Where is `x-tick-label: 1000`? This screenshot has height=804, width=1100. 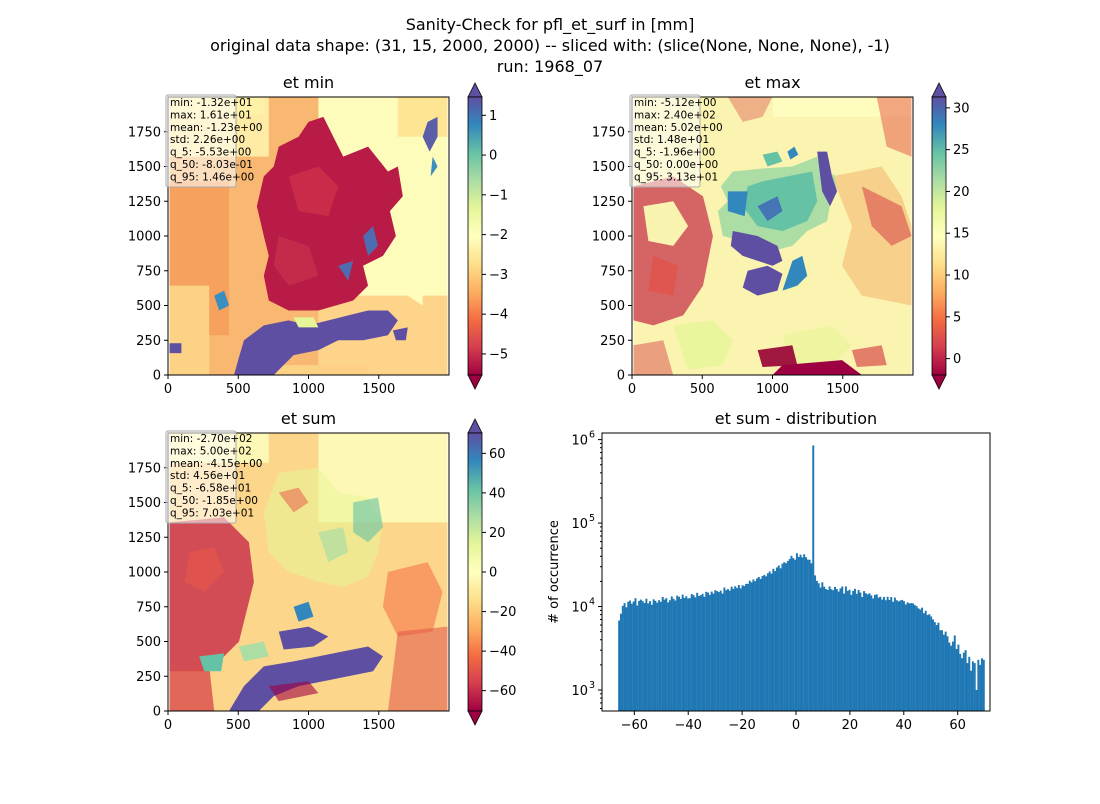
x-tick-label: 1000 is located at coordinates (772, 389).